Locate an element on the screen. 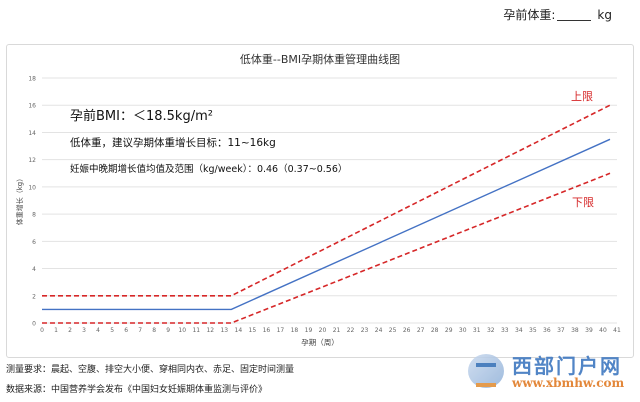 This screenshot has height=402, width=640. x-tick-label: 38 is located at coordinates (575, 330).